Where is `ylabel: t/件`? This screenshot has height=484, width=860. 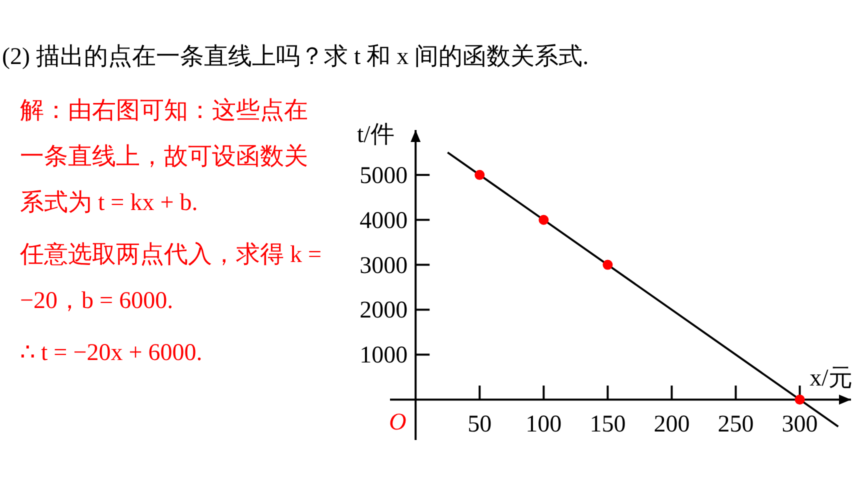
ylabel: t/件 is located at coordinates (375, 135).